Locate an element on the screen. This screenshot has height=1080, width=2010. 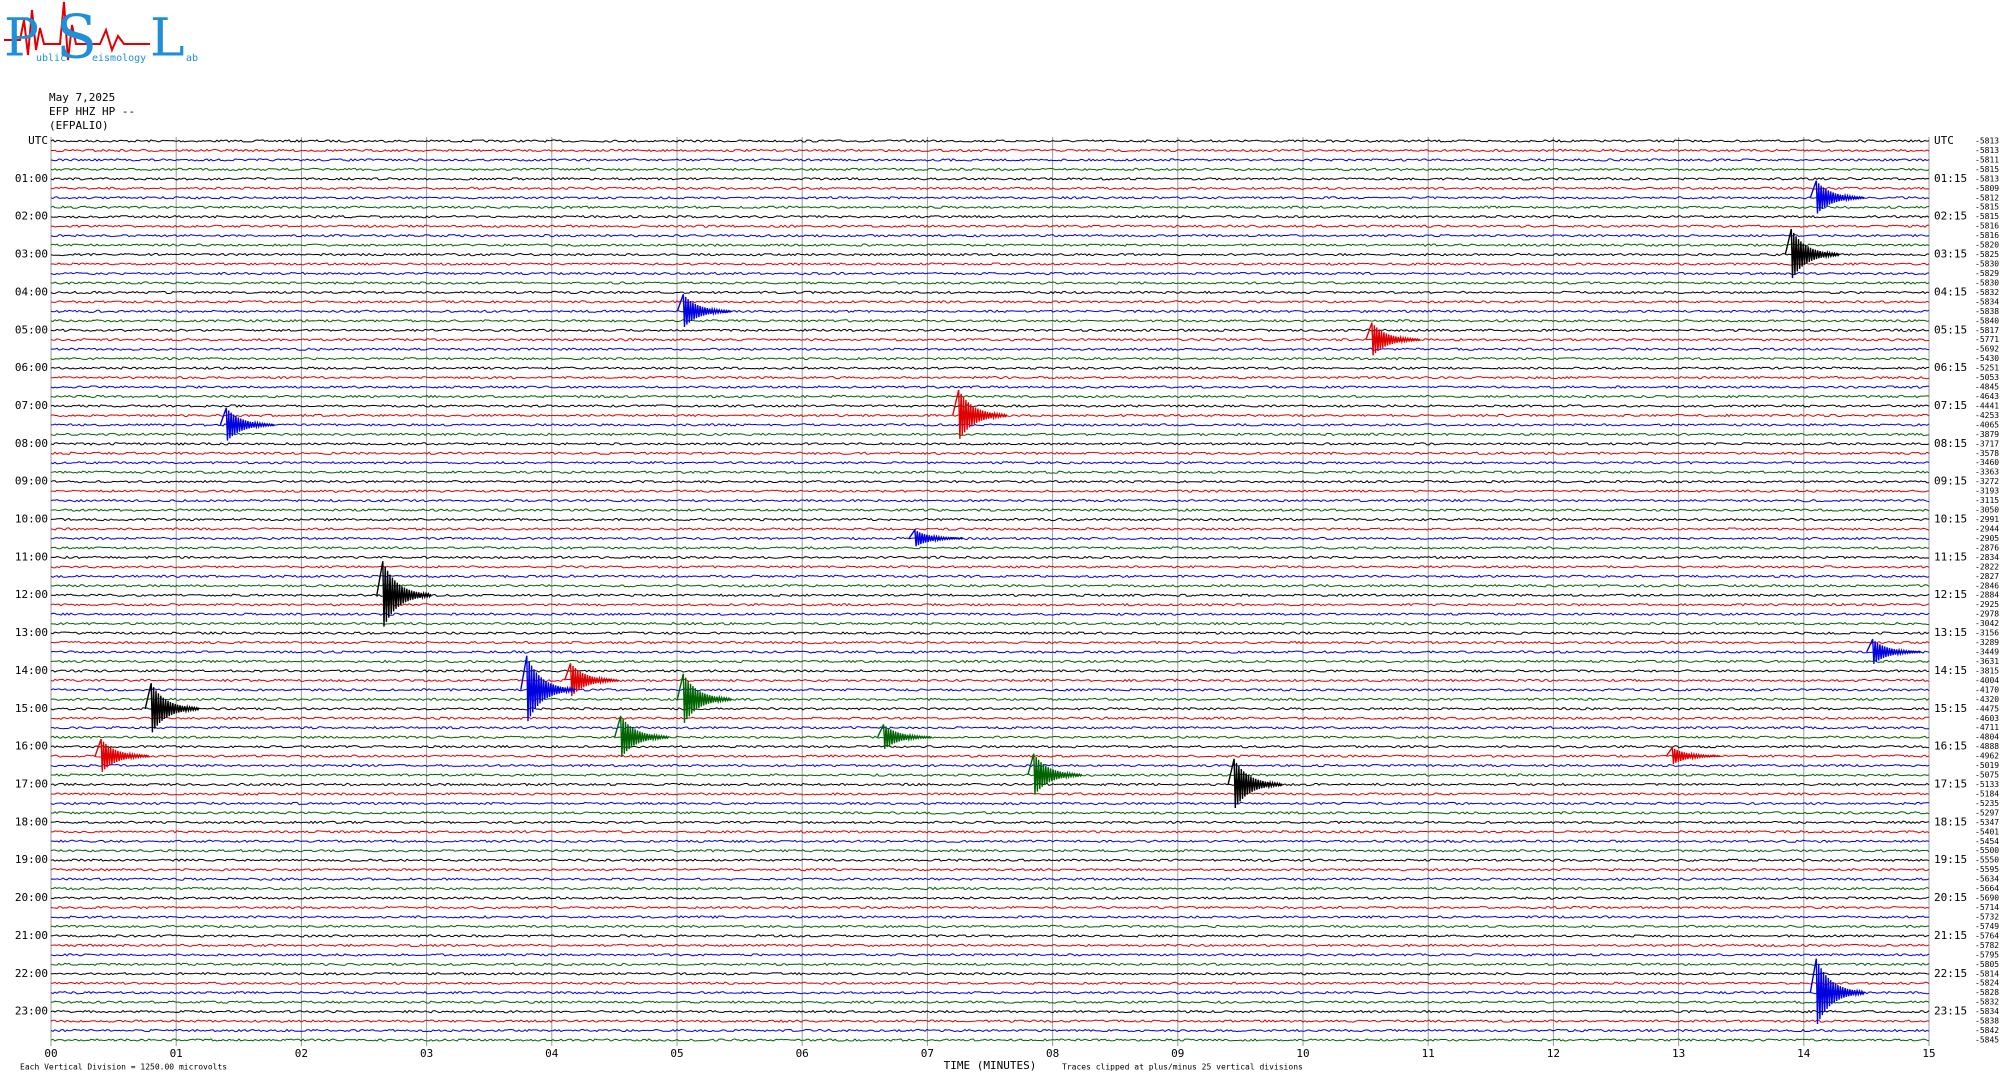
hour-label-right: 13:15 is located at coordinates (1950, 632).